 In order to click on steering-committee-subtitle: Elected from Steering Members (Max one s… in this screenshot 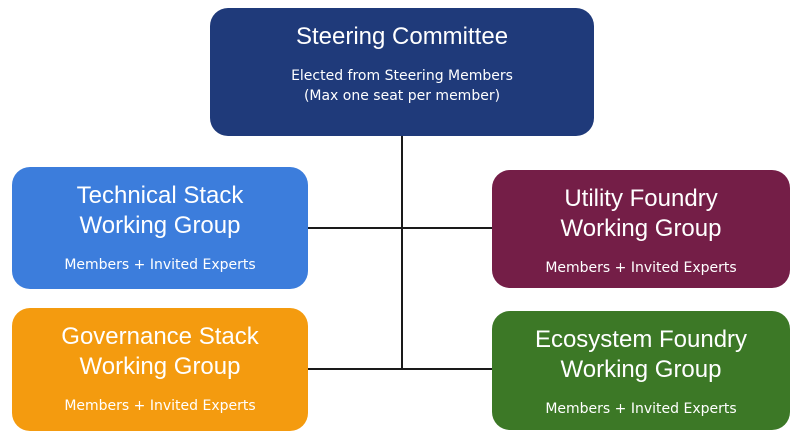, I will do `click(402, 86)`.